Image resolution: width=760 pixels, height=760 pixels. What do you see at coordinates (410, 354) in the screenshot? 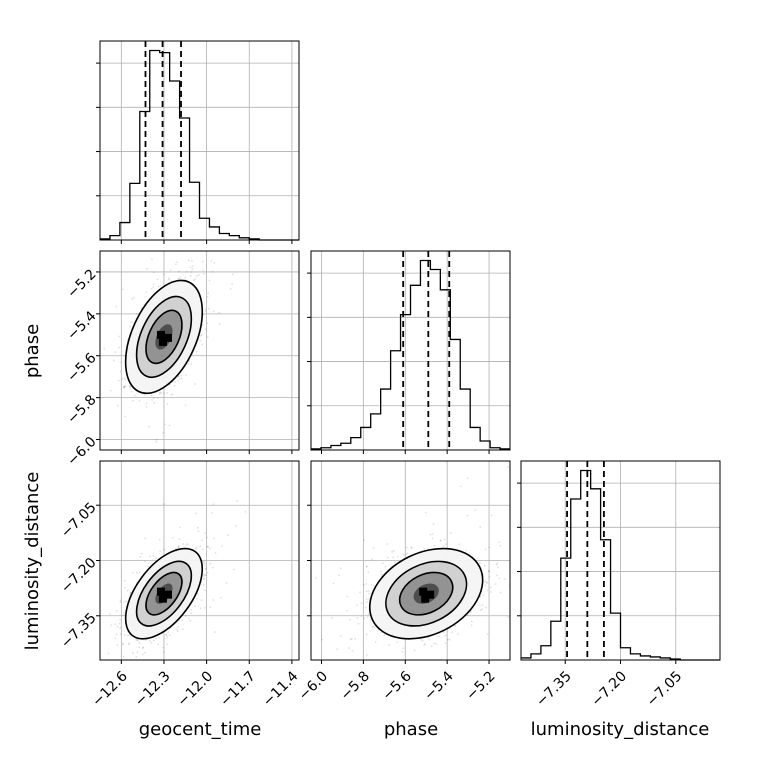
I see `histogram-phase` at bounding box center [410, 354].